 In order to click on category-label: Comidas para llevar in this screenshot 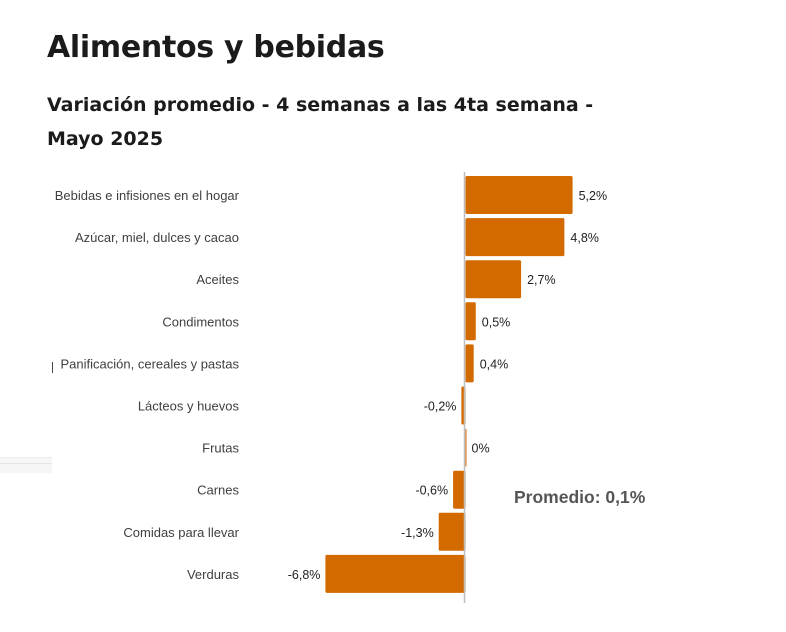, I will do `click(181, 532)`.